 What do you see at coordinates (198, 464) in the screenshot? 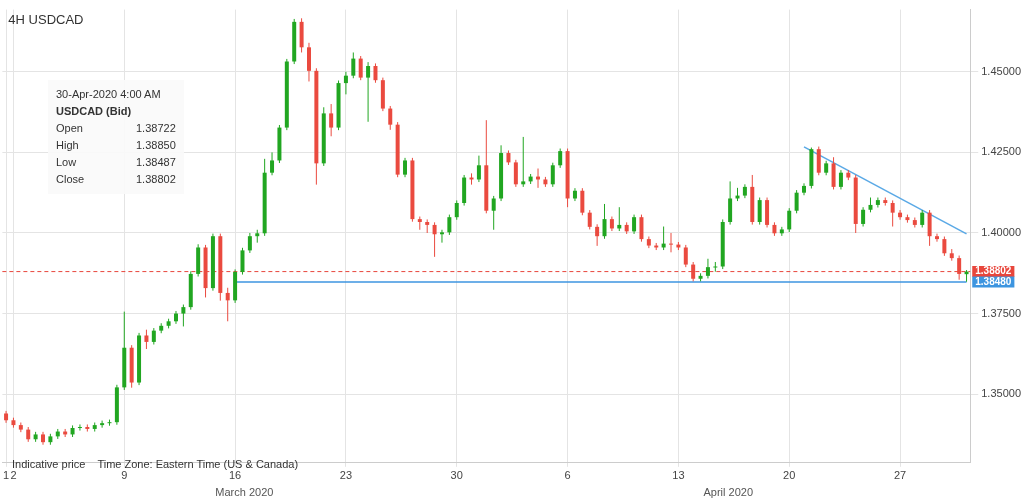
I see `annotation: Time Zone: Eastern Time (US & Canada)` at bounding box center [198, 464].